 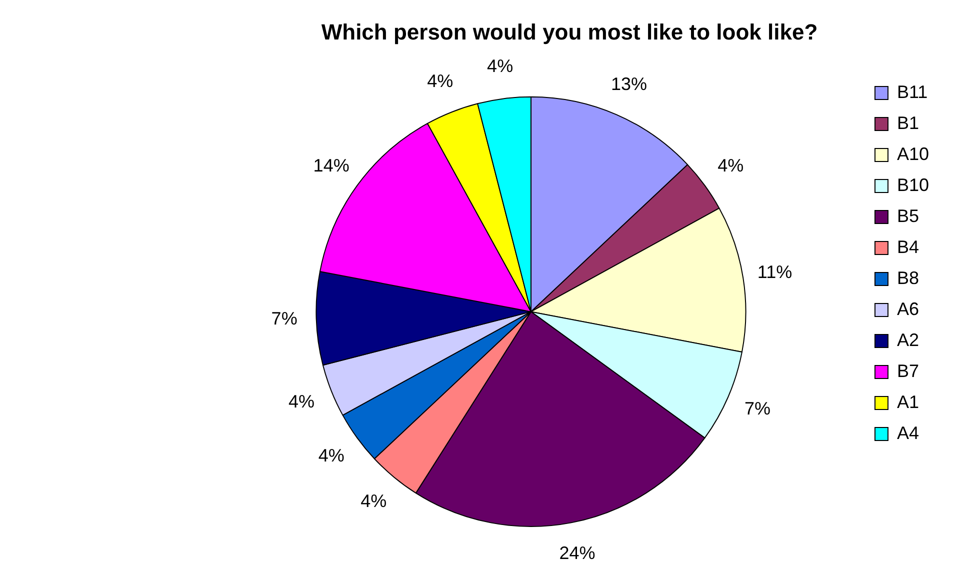 What do you see at coordinates (913, 154) in the screenshot?
I see `legend-label: A10` at bounding box center [913, 154].